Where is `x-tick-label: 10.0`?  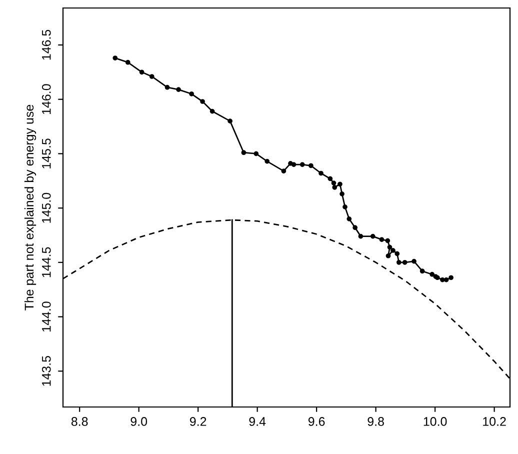
x-tick-label: 10.0 is located at coordinates (435, 421).